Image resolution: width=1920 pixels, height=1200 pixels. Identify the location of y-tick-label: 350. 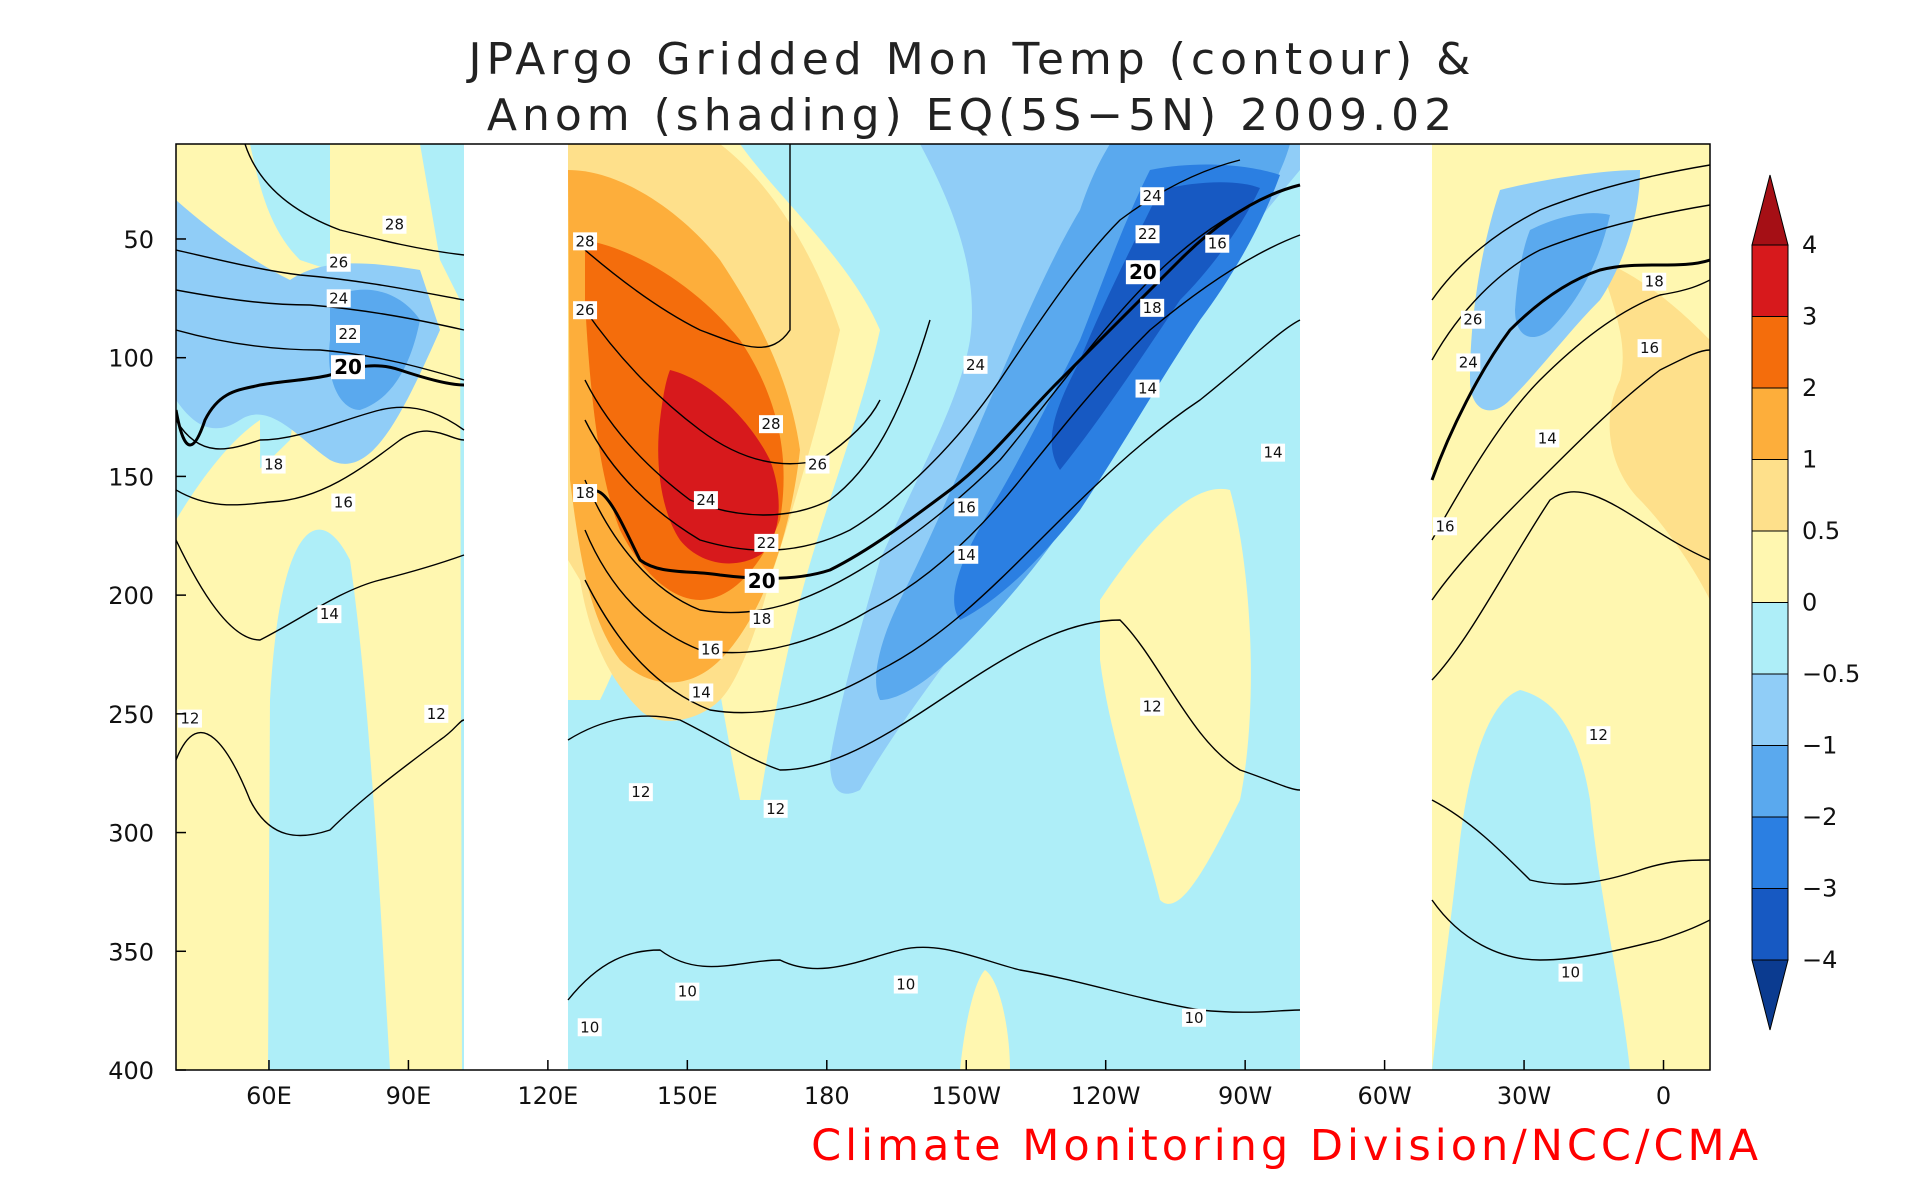
(131, 952).